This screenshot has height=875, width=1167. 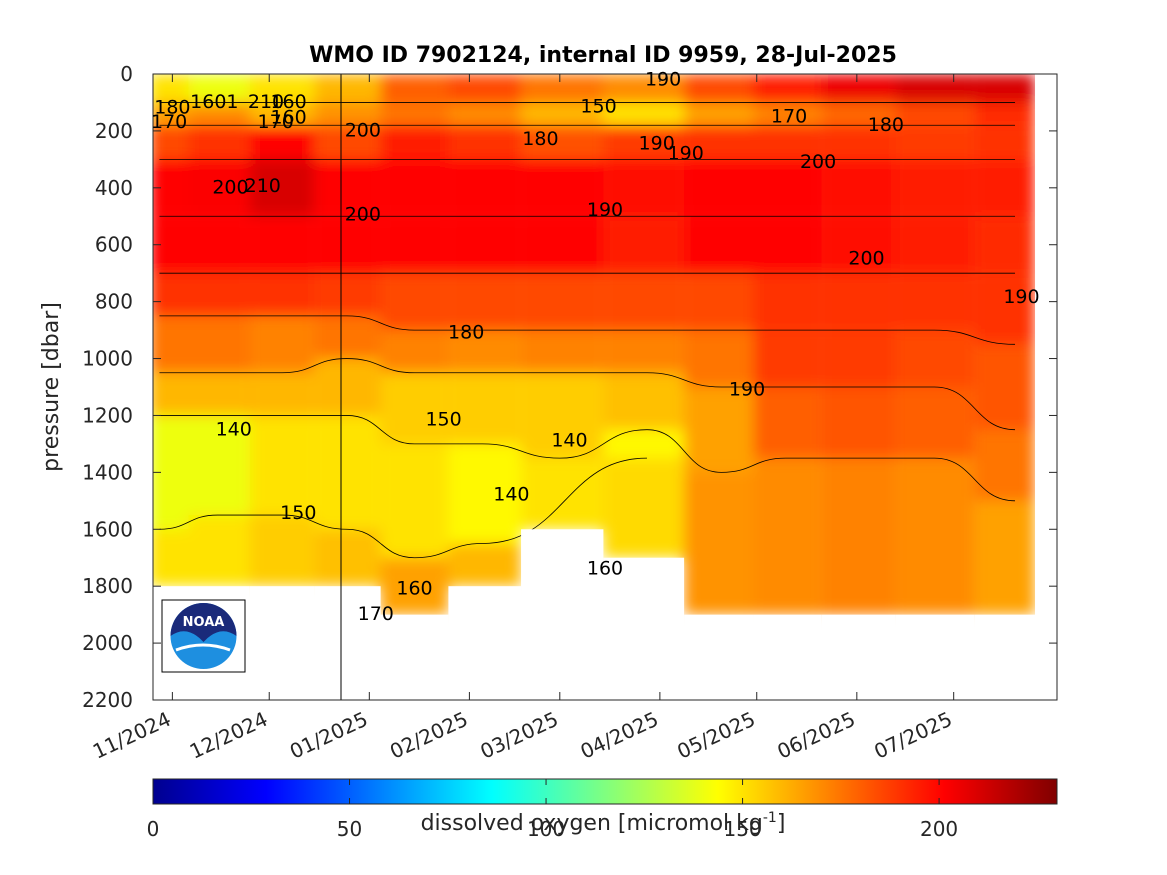 I want to click on x-tick-label: 05/2025, so click(x=715, y=735).